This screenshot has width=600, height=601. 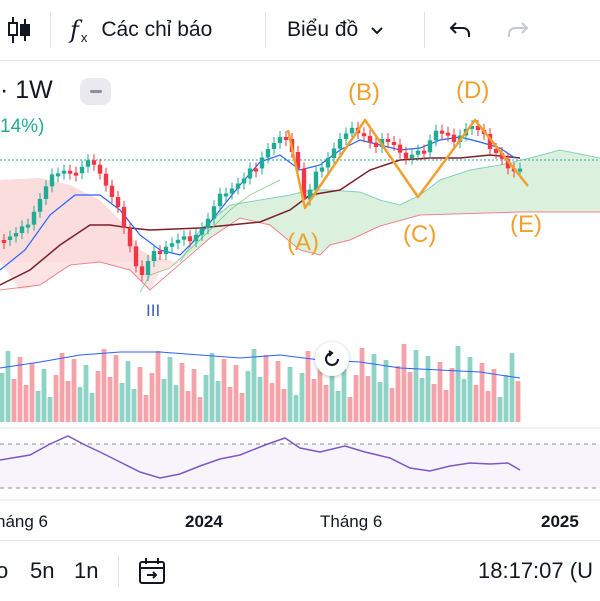 I want to click on redo-icon, so click(x=518, y=30).